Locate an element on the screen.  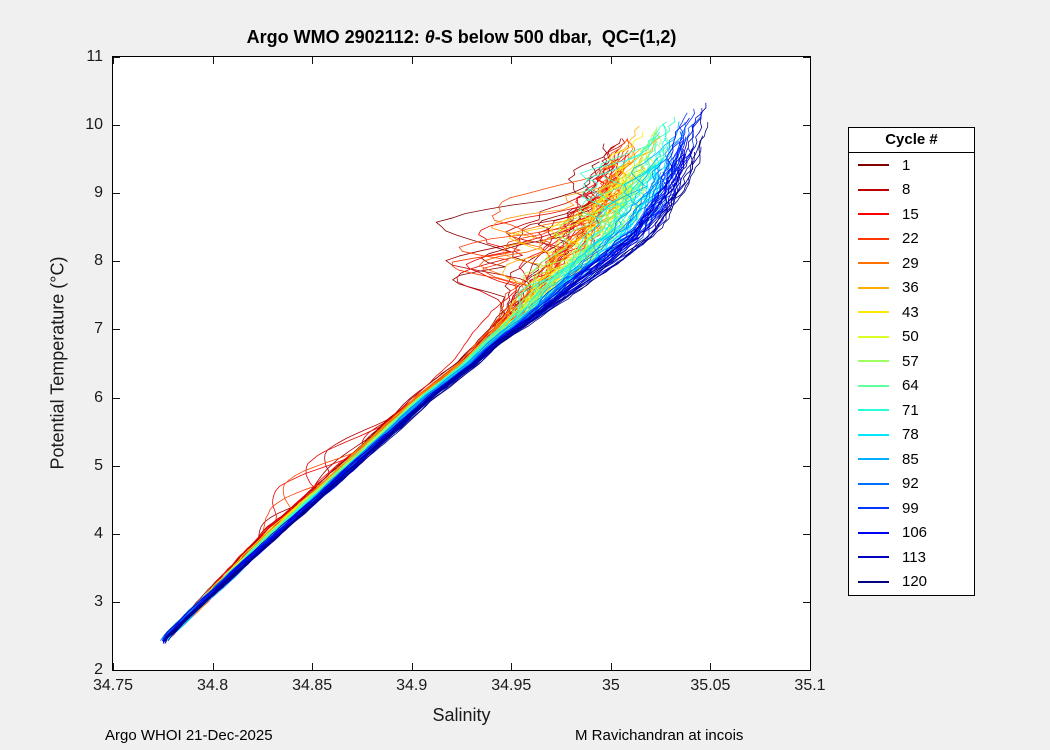
legend-entry-label: 92 is located at coordinates (910, 484).